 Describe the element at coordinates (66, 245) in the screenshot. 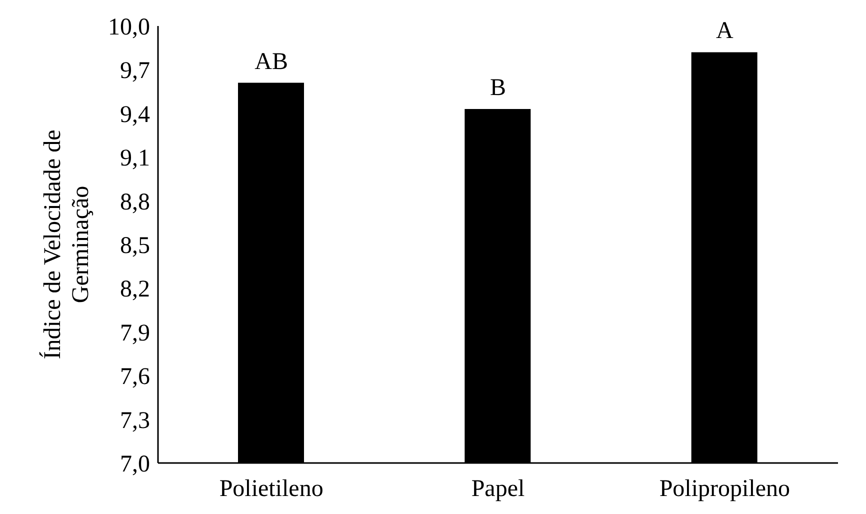

I see `y-axis-title: Índice de Velocidade de Germinação` at that location.